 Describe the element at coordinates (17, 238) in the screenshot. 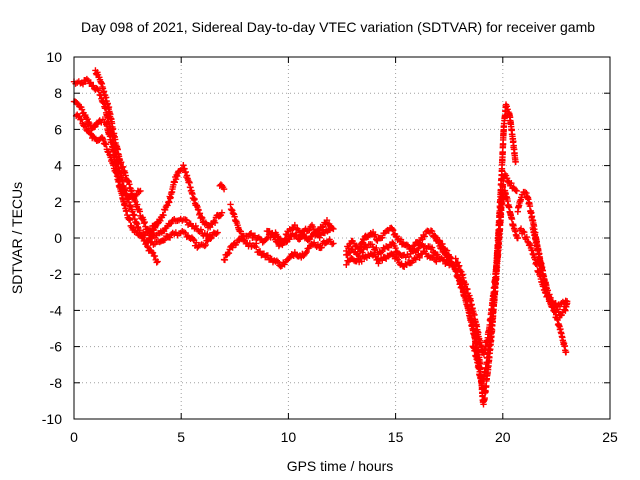

I see `y-axis-label: SDTVAR / TECUs` at that location.